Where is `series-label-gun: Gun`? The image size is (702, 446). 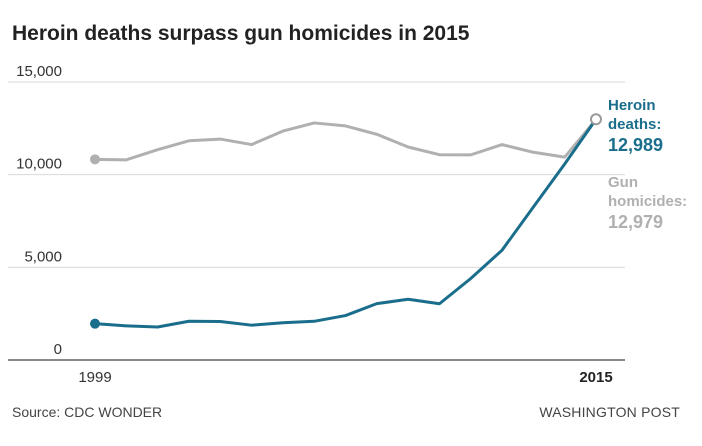
series-label-gun: Gun is located at coordinates (623, 182).